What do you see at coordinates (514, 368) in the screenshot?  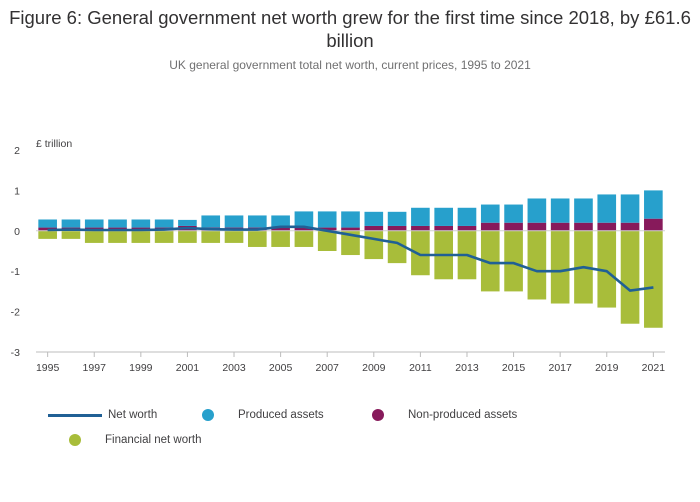 I see `x-tick-label: 2015` at bounding box center [514, 368].